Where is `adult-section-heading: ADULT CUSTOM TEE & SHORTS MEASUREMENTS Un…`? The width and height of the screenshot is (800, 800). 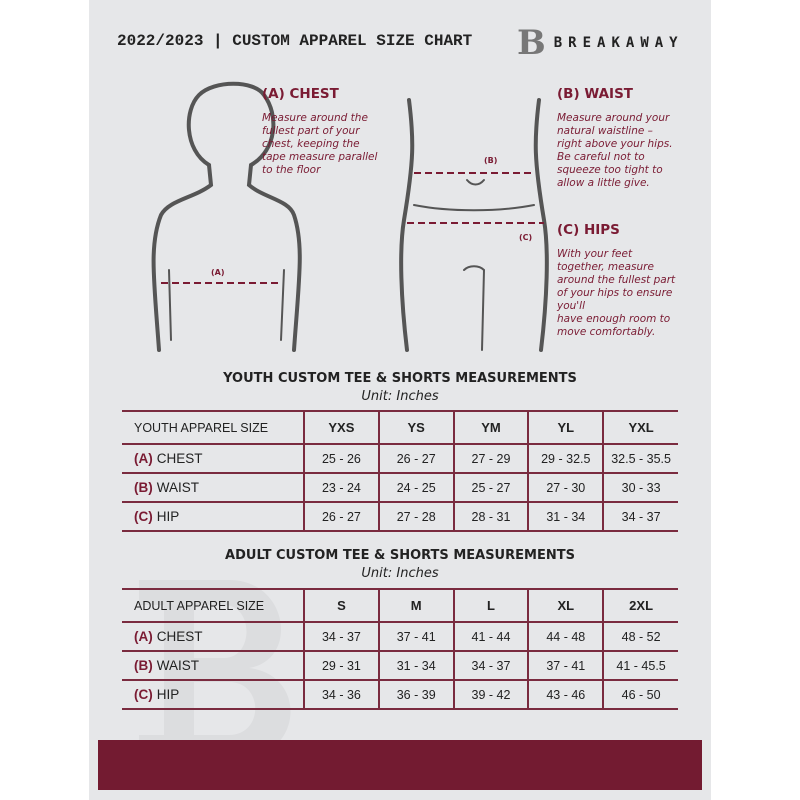 adult-section-heading: ADULT CUSTOM TEE & SHORTS MEASUREMENTS Un… is located at coordinates (400, 564).